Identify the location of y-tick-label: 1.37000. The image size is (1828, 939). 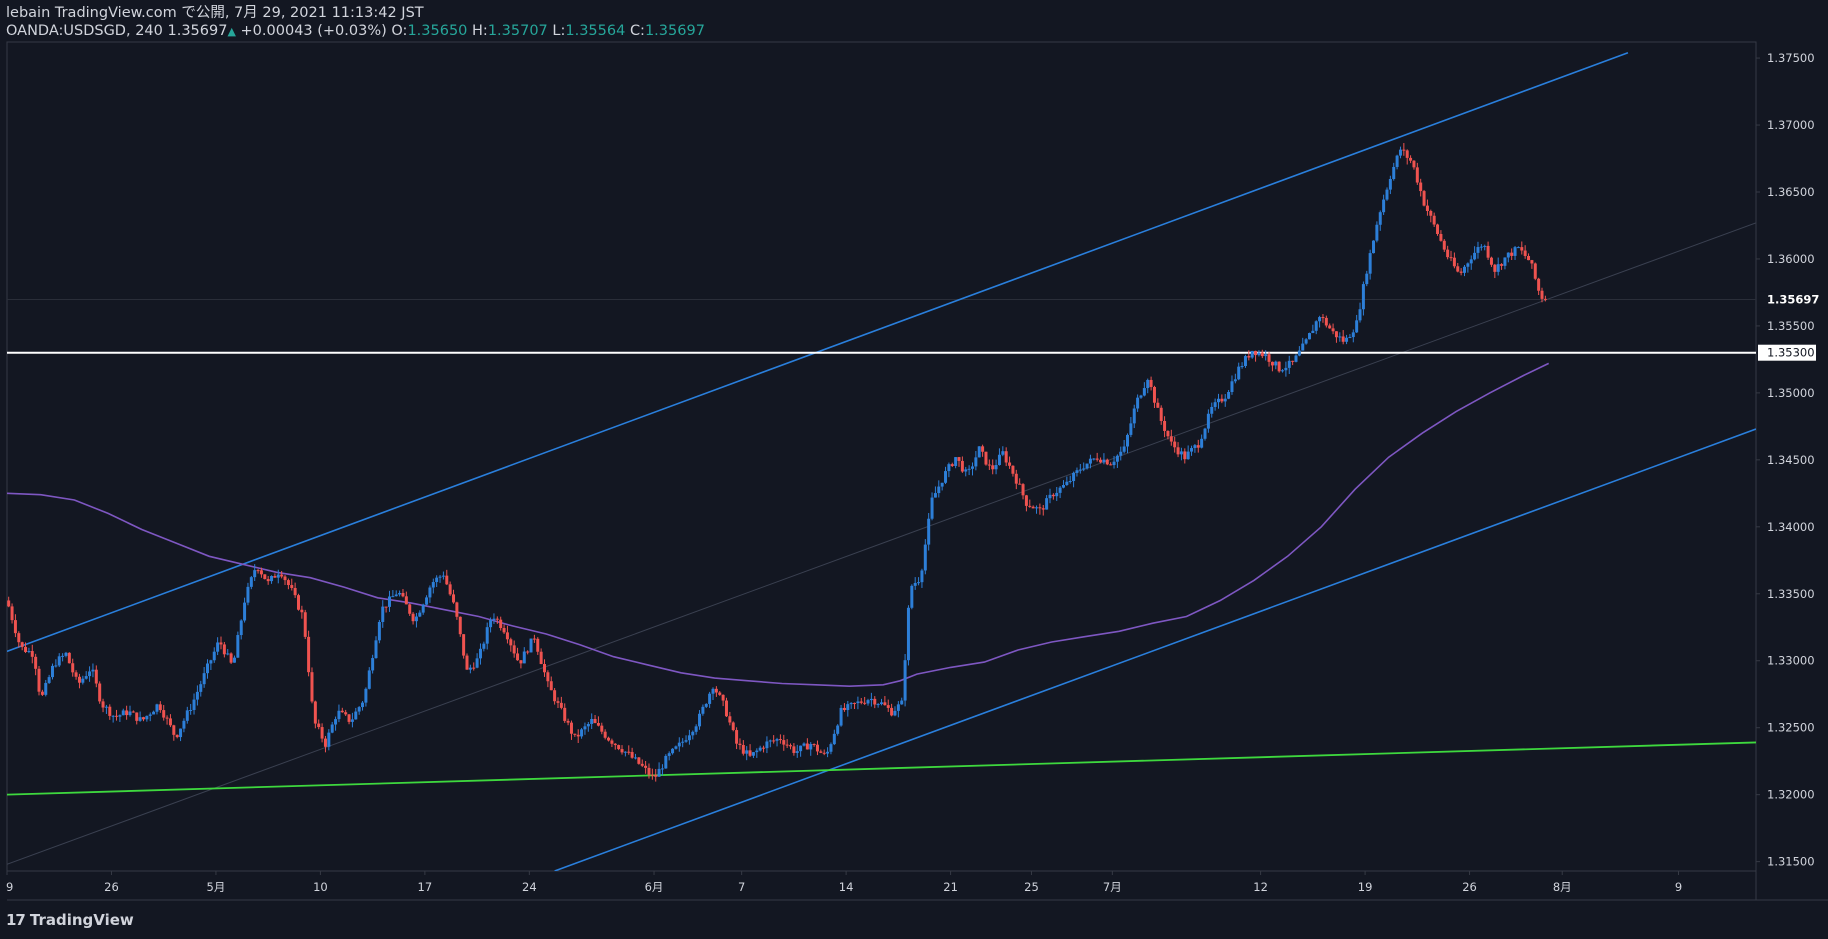
(1791, 125).